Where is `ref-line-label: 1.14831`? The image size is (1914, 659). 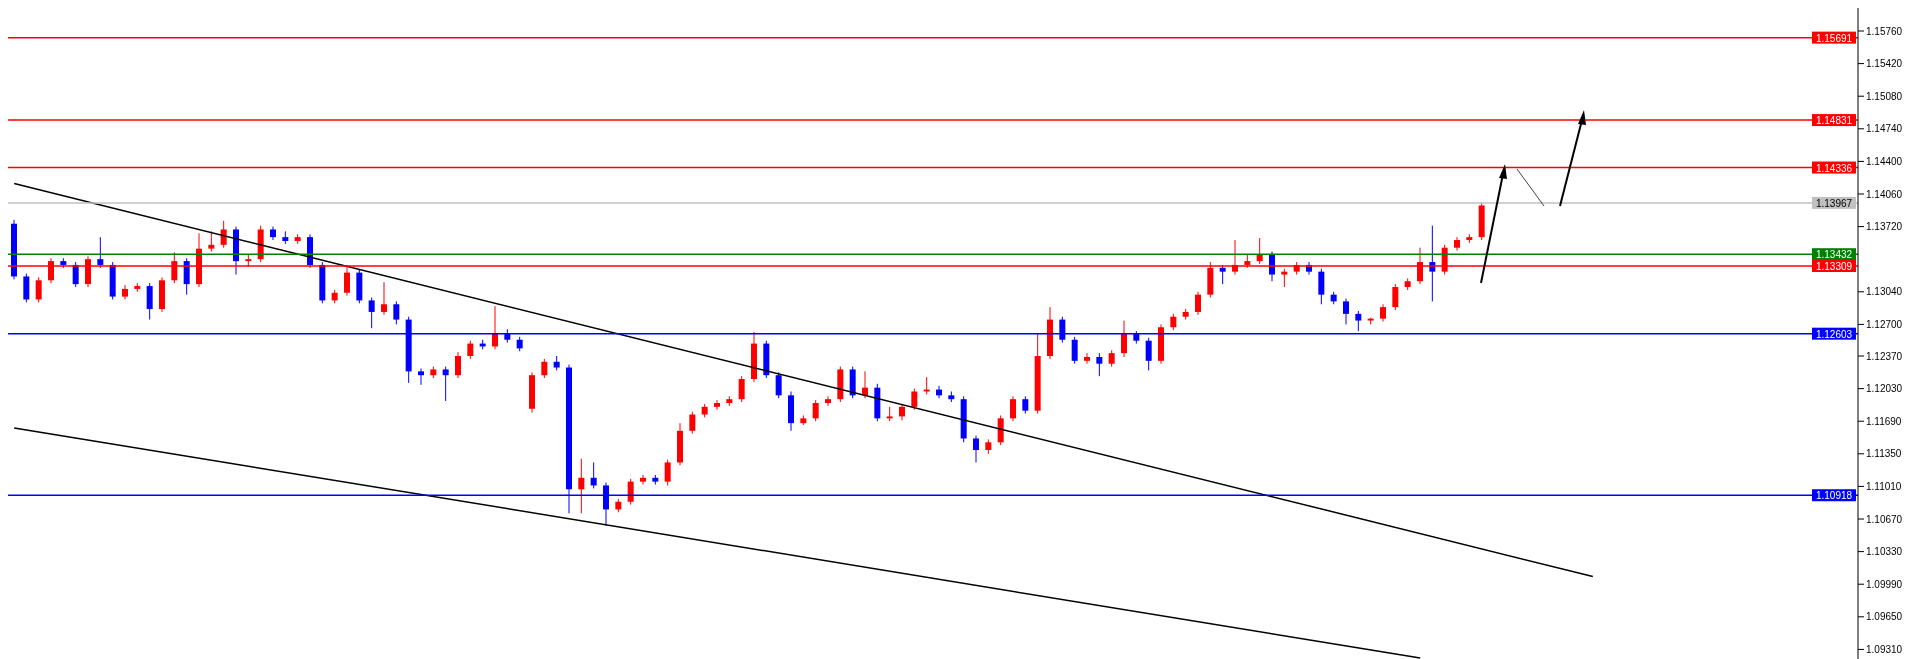
ref-line-label: 1.14831 is located at coordinates (1834, 121).